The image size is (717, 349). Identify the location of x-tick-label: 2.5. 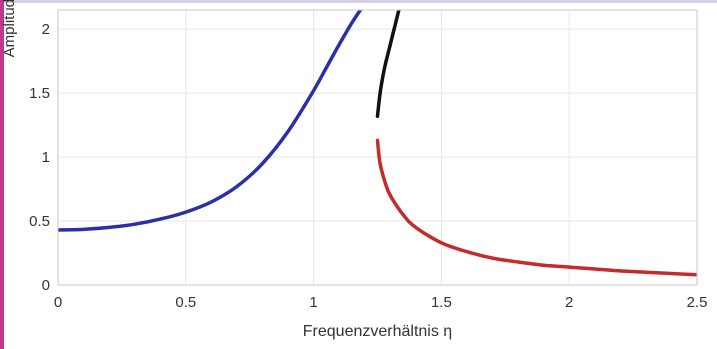
(697, 302).